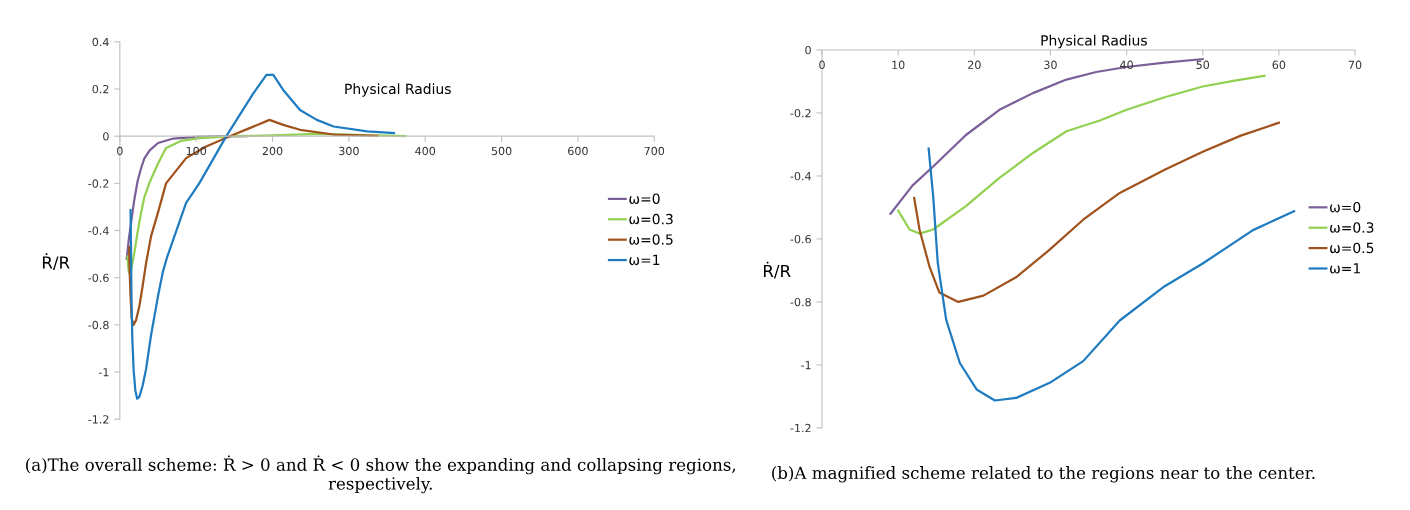  Describe the element at coordinates (425, 151) in the screenshot. I see `x-tick-label: 400` at that location.